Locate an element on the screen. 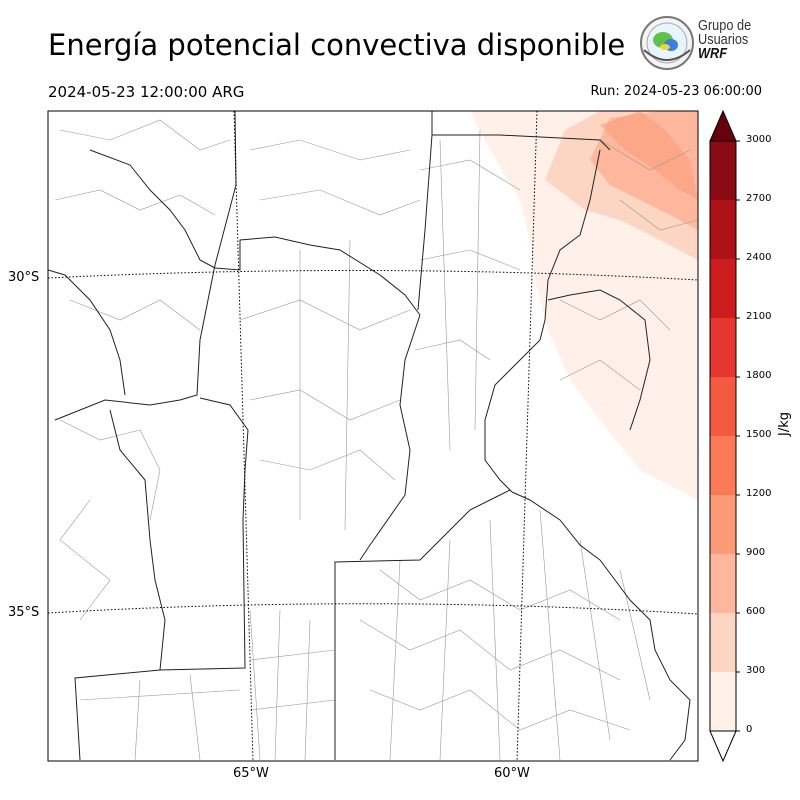 The height and width of the screenshot is (800, 800). valid-time: 2024-05-23 12:00:00 ARG is located at coordinates (146, 92).